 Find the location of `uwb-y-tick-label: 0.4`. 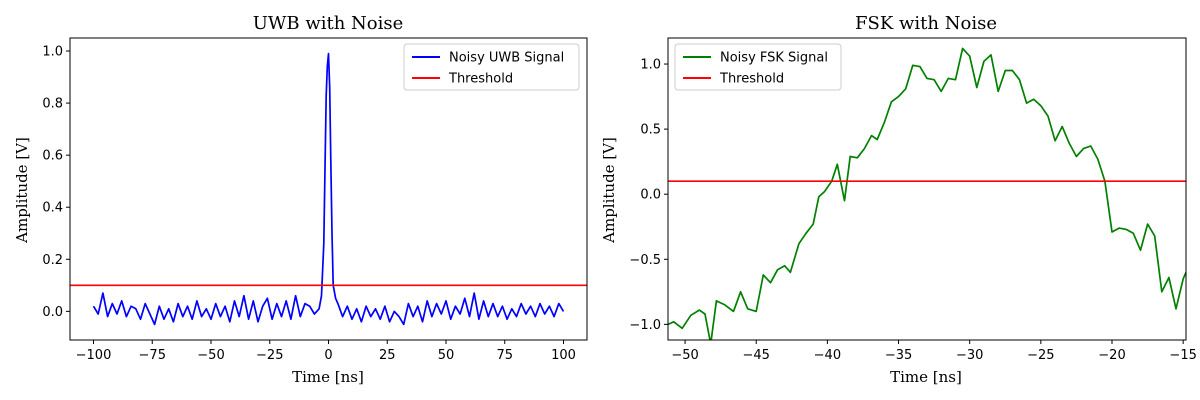

uwb-y-tick-label: 0.4 is located at coordinates (52, 208).